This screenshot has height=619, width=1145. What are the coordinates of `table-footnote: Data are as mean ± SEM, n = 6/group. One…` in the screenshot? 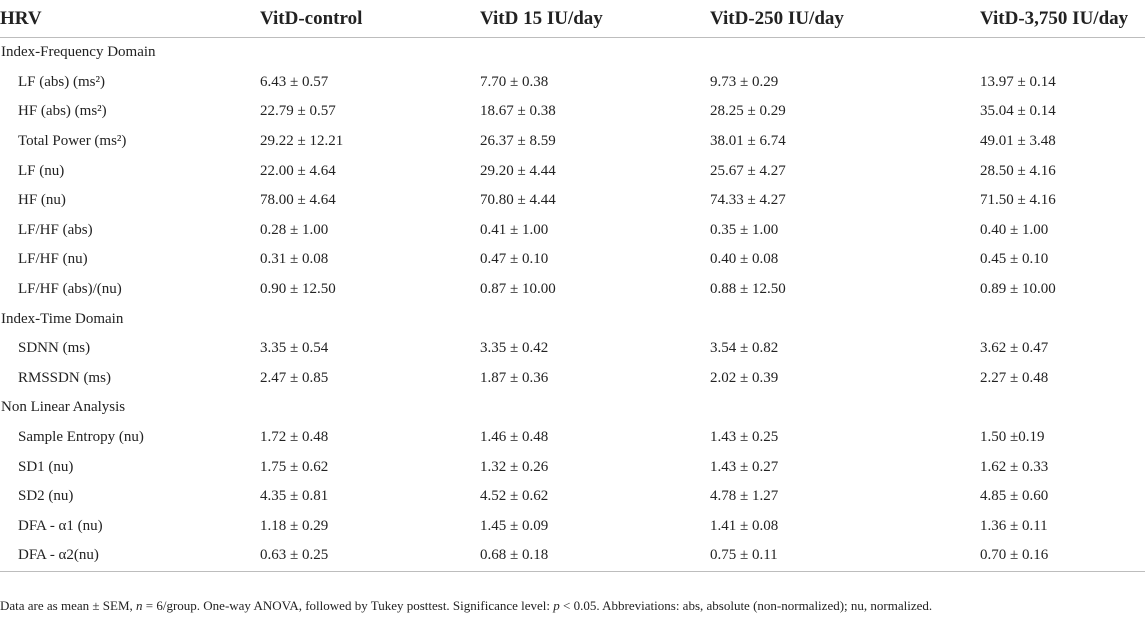 It's located at (466, 606).